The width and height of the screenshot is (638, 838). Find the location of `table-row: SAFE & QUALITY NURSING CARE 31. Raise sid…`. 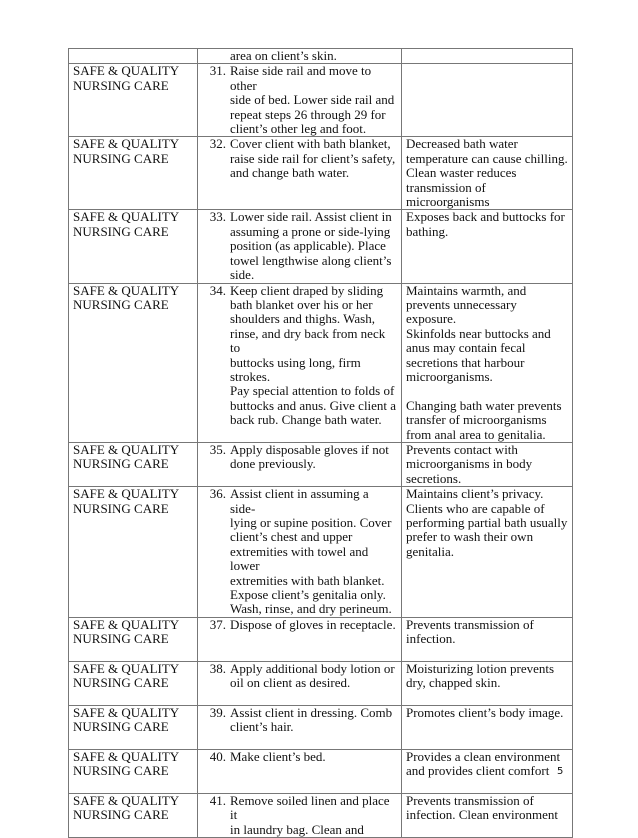

table-row: SAFE & QUALITY NURSING CARE 31. Raise sid… is located at coordinates (320, 100).